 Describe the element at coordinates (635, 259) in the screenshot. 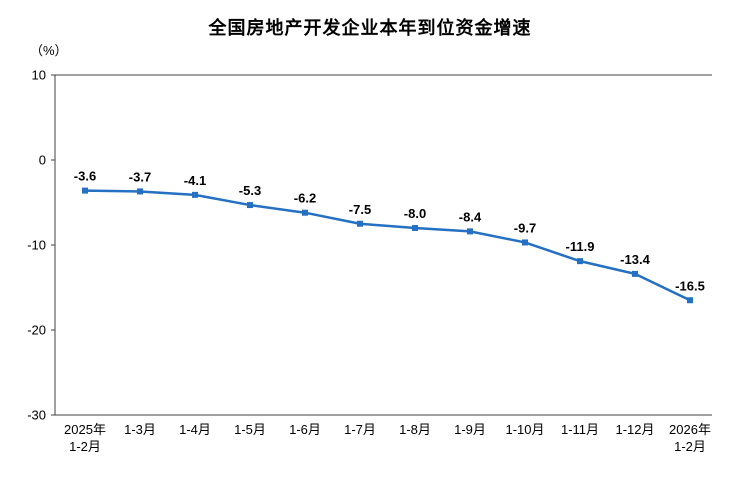

I see `data-point-label: -13.4` at that location.